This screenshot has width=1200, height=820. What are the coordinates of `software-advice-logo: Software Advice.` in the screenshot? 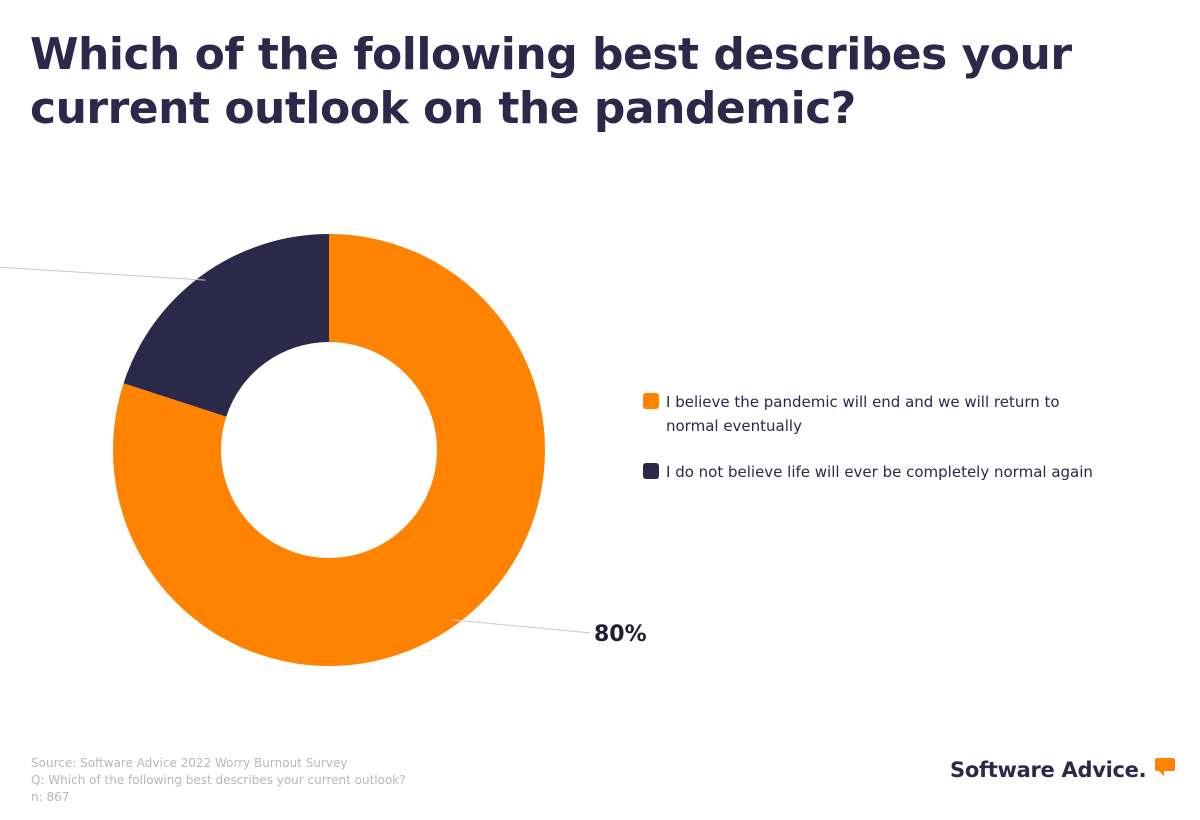 It's located at (1048, 773).